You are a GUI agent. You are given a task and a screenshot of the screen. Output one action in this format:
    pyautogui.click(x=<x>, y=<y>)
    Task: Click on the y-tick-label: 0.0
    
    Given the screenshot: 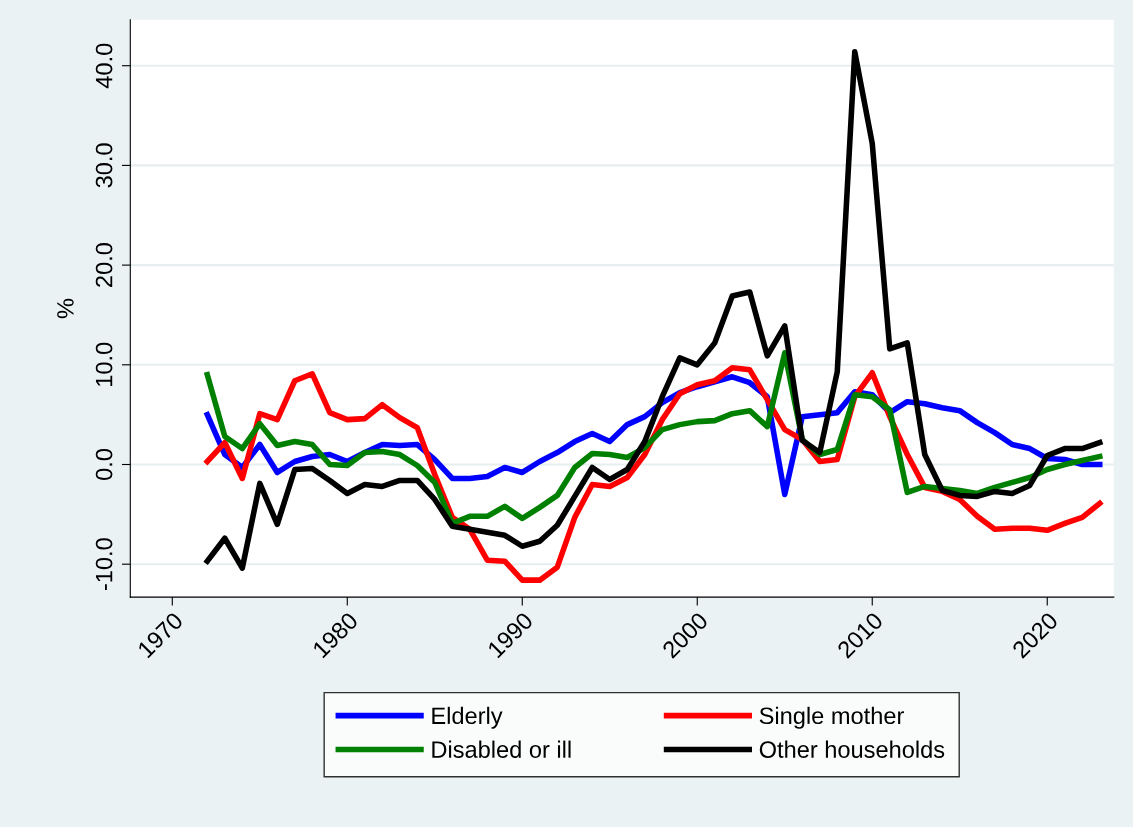 What is the action you would take?
    pyautogui.click(x=104, y=464)
    